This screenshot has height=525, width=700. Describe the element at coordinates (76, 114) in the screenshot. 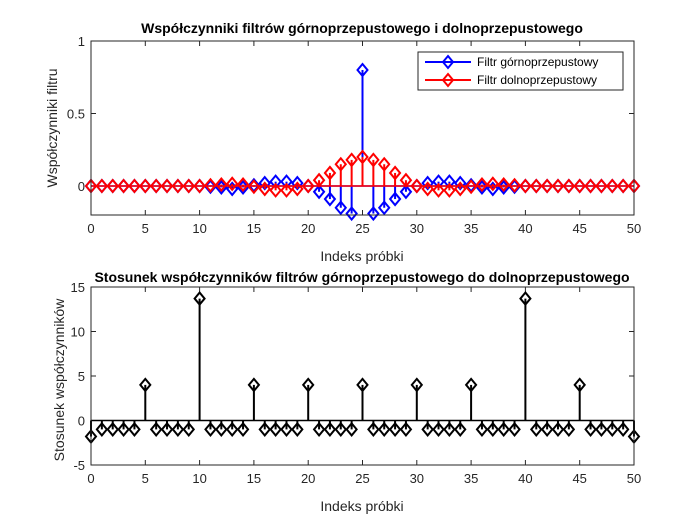

I see `top-y-tick-label: 0.5` at that location.